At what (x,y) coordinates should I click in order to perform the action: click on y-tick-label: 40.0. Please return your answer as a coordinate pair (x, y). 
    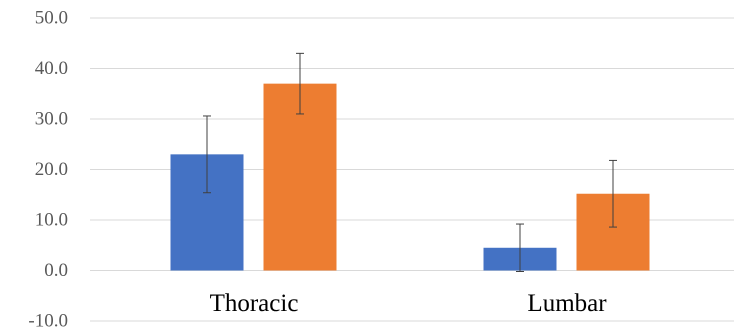
    Looking at the image, I should click on (51, 68).